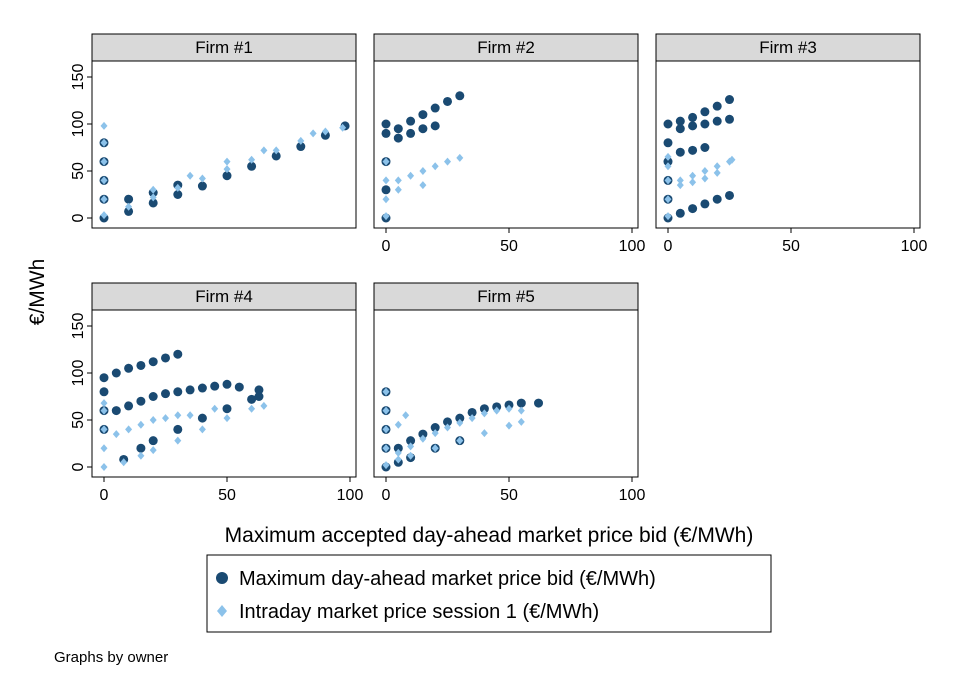 The image size is (955, 694). What do you see at coordinates (78, 373) in the screenshot?
I see `y-tick-label: 100` at bounding box center [78, 373].